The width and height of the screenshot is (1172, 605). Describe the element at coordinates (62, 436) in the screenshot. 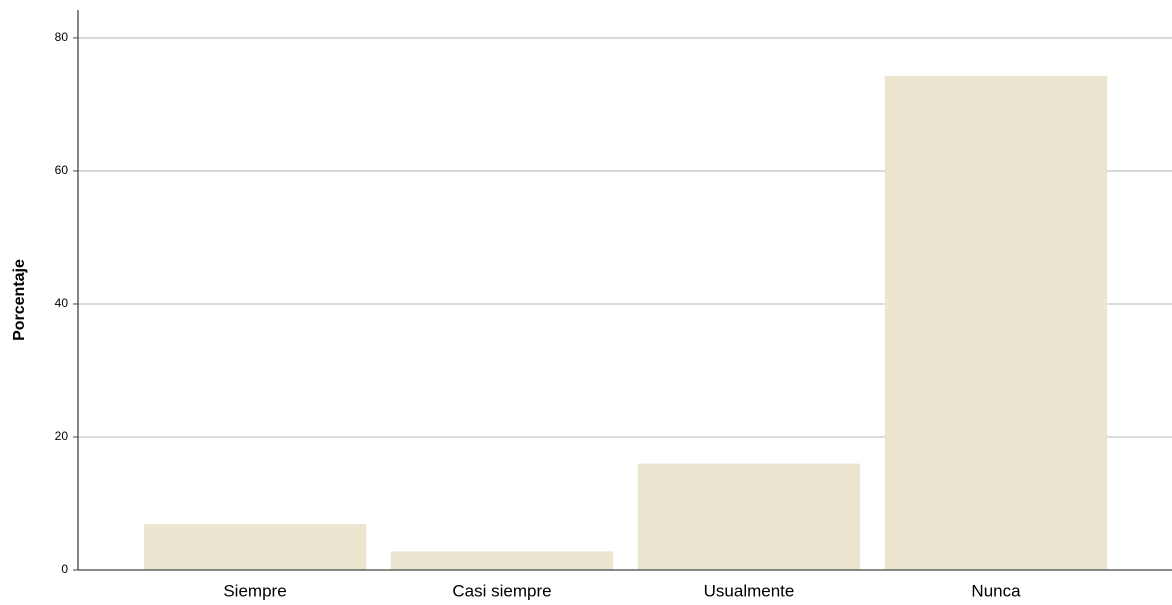

I see `y-tick-label: 20` at that location.